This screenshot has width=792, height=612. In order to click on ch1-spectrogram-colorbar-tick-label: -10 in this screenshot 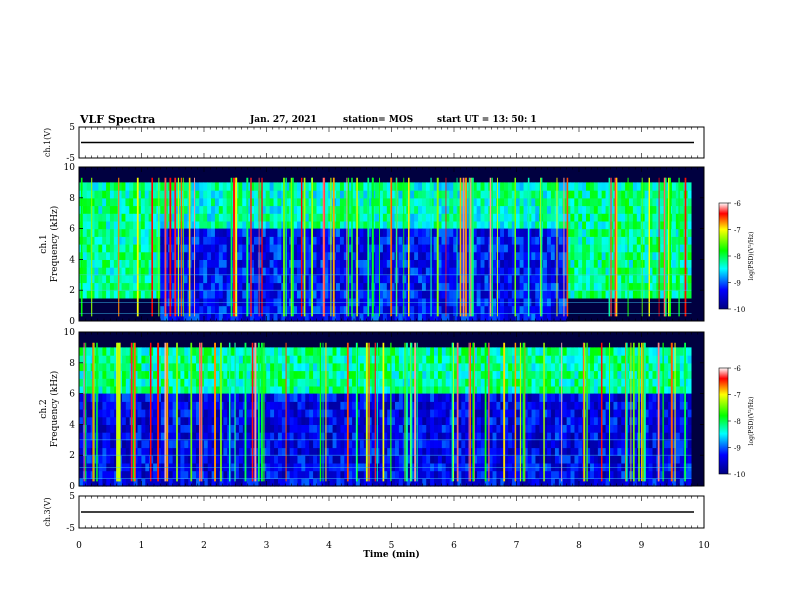, I will do `click(739, 310)`.